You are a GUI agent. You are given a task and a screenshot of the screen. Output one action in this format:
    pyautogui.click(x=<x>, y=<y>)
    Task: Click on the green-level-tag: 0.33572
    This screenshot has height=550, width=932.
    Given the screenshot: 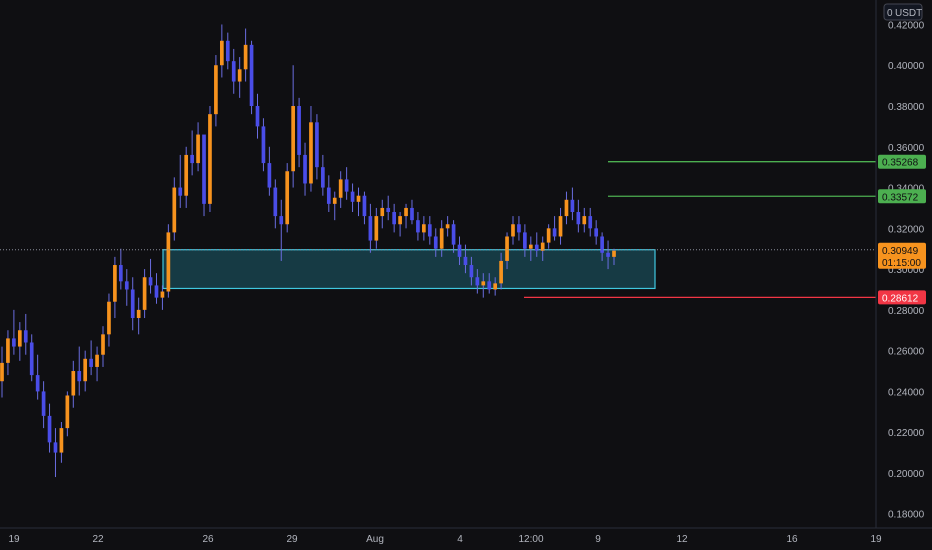 What is the action you would take?
    pyautogui.click(x=902, y=196)
    